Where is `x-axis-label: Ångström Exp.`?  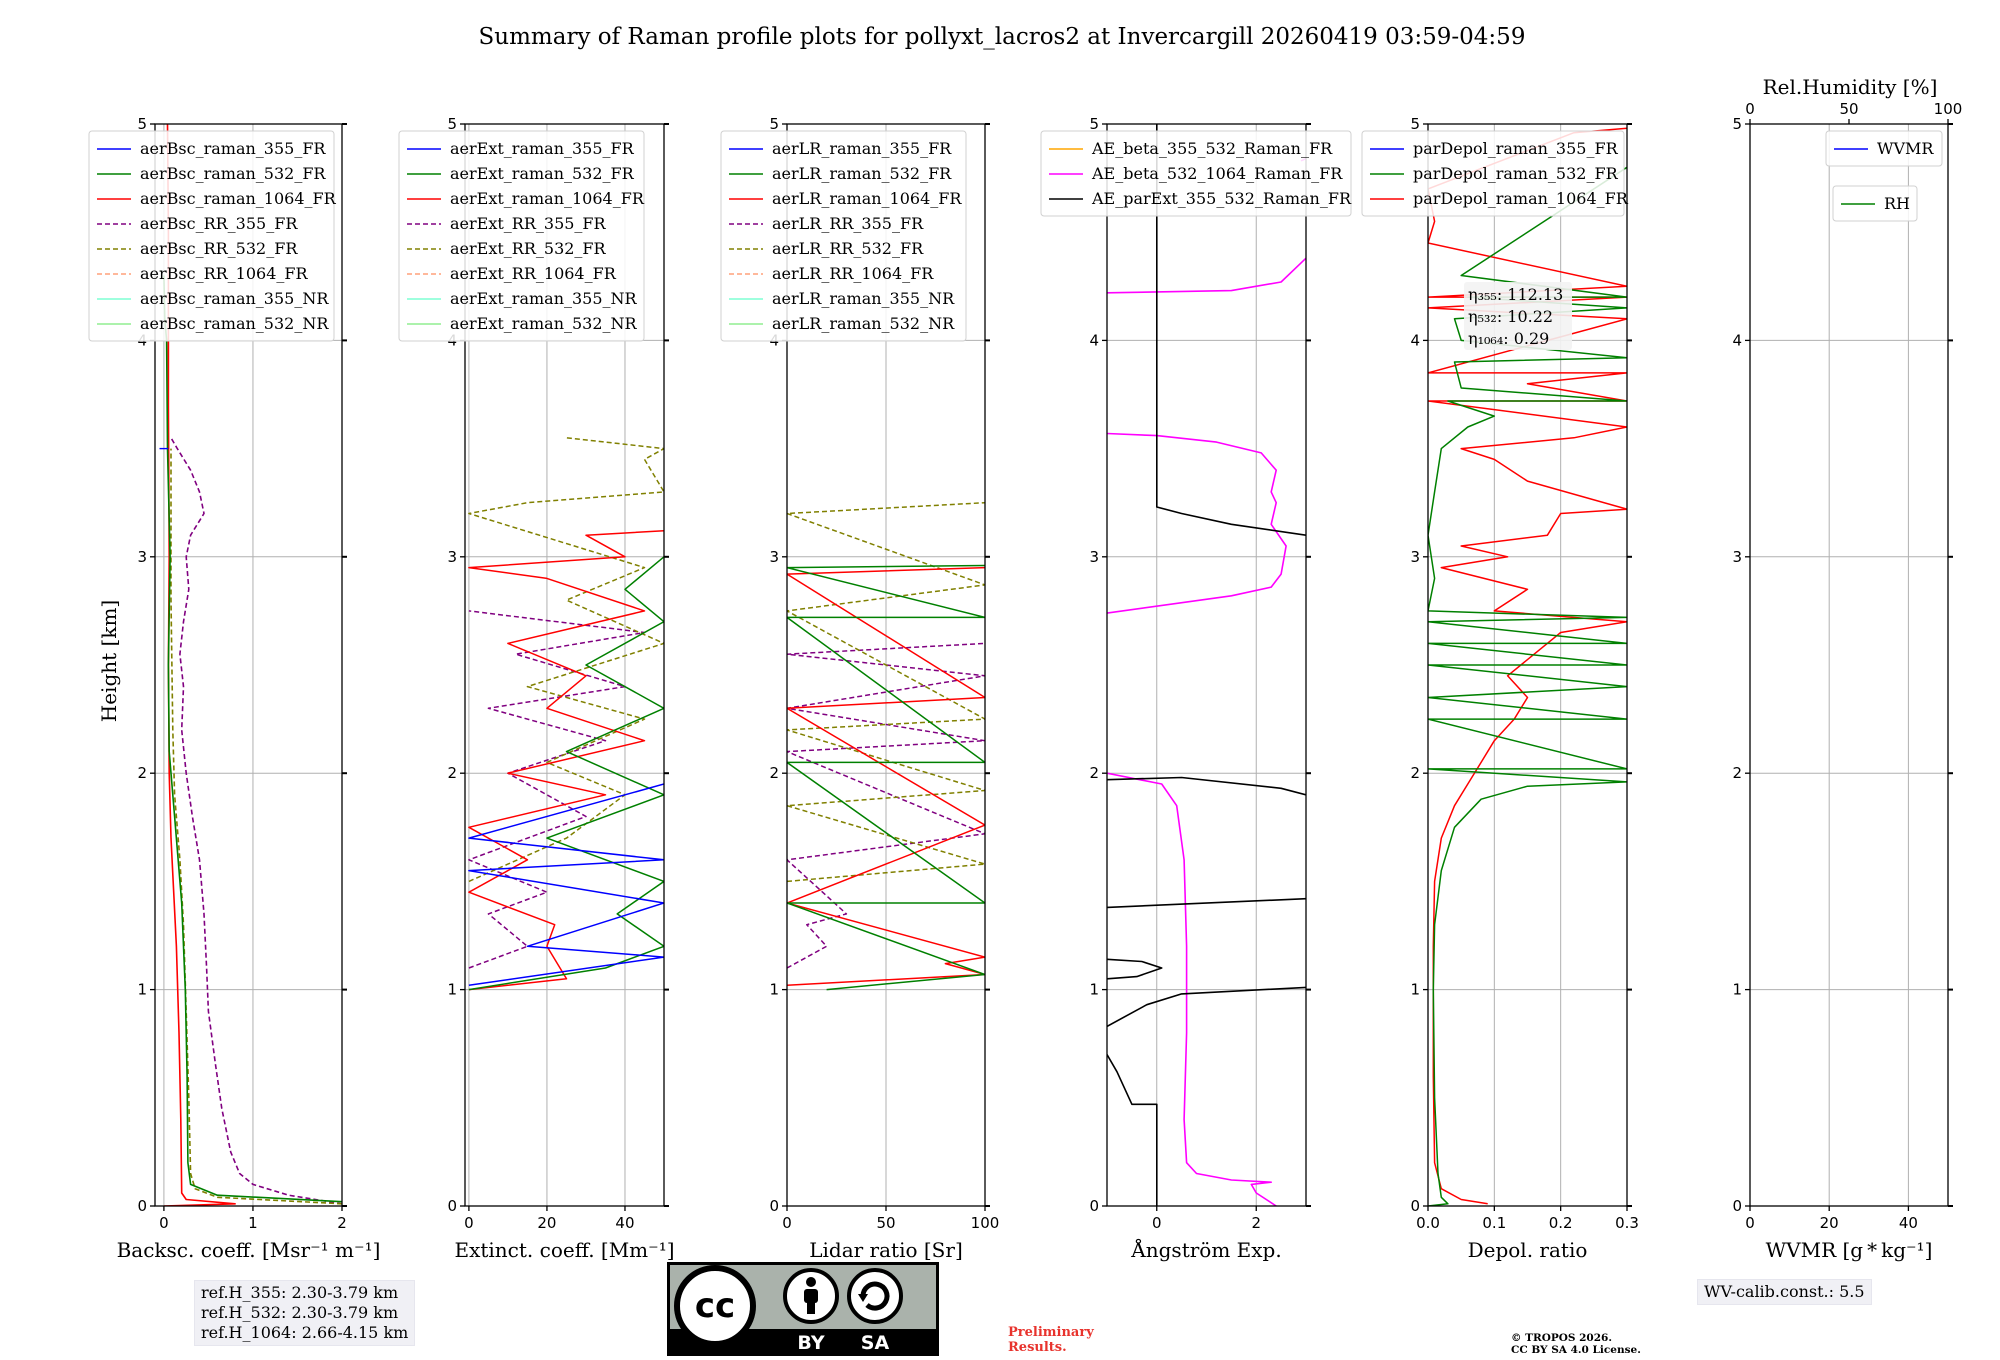 x-axis-label: Ångström Exp. is located at coordinates (1205, 1249).